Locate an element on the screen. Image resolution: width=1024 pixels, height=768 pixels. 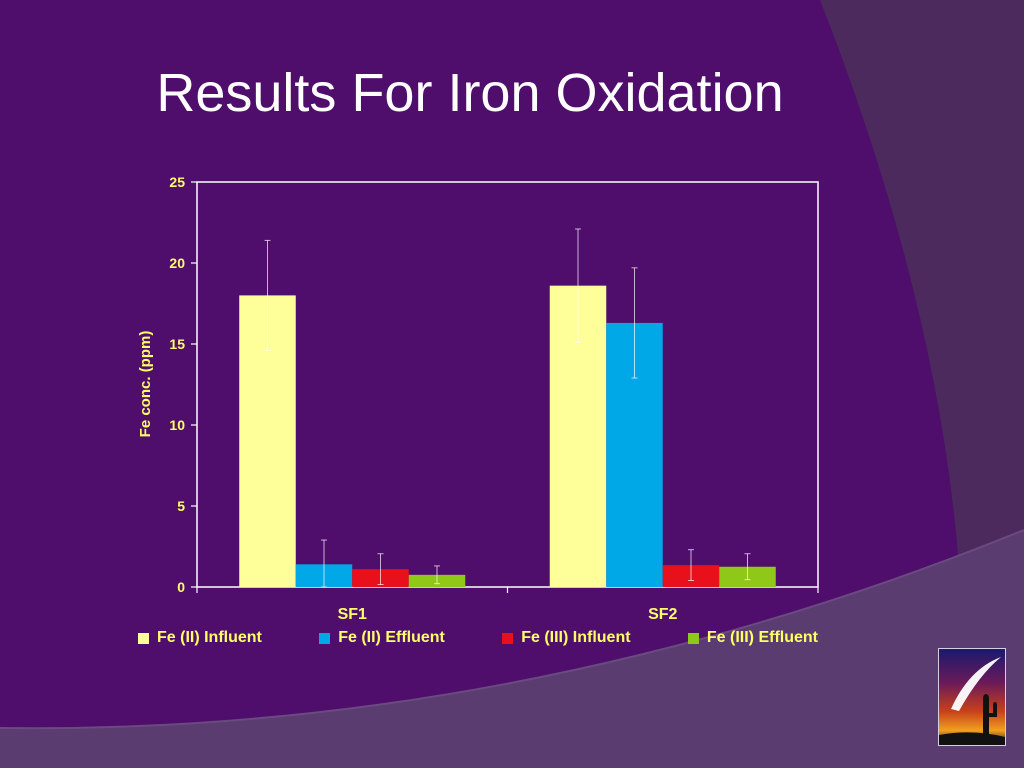
legend-item: Fe (III) Influent is located at coordinates (566, 638).